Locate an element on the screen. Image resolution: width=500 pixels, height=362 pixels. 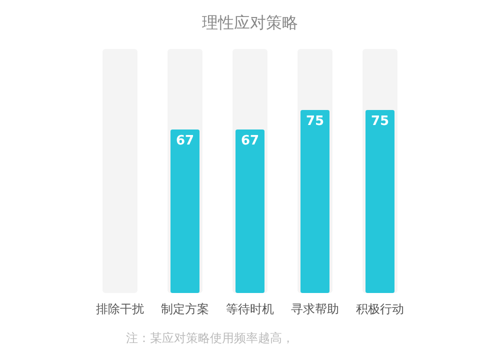
chart-title: 理性应对策略 is located at coordinates (250, 22).